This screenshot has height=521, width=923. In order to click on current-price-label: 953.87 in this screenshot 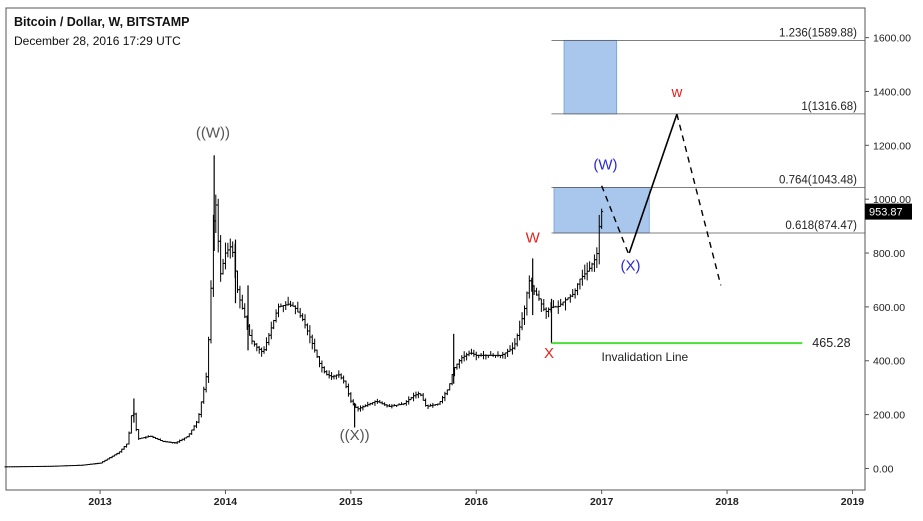, I will do `click(886, 213)`.